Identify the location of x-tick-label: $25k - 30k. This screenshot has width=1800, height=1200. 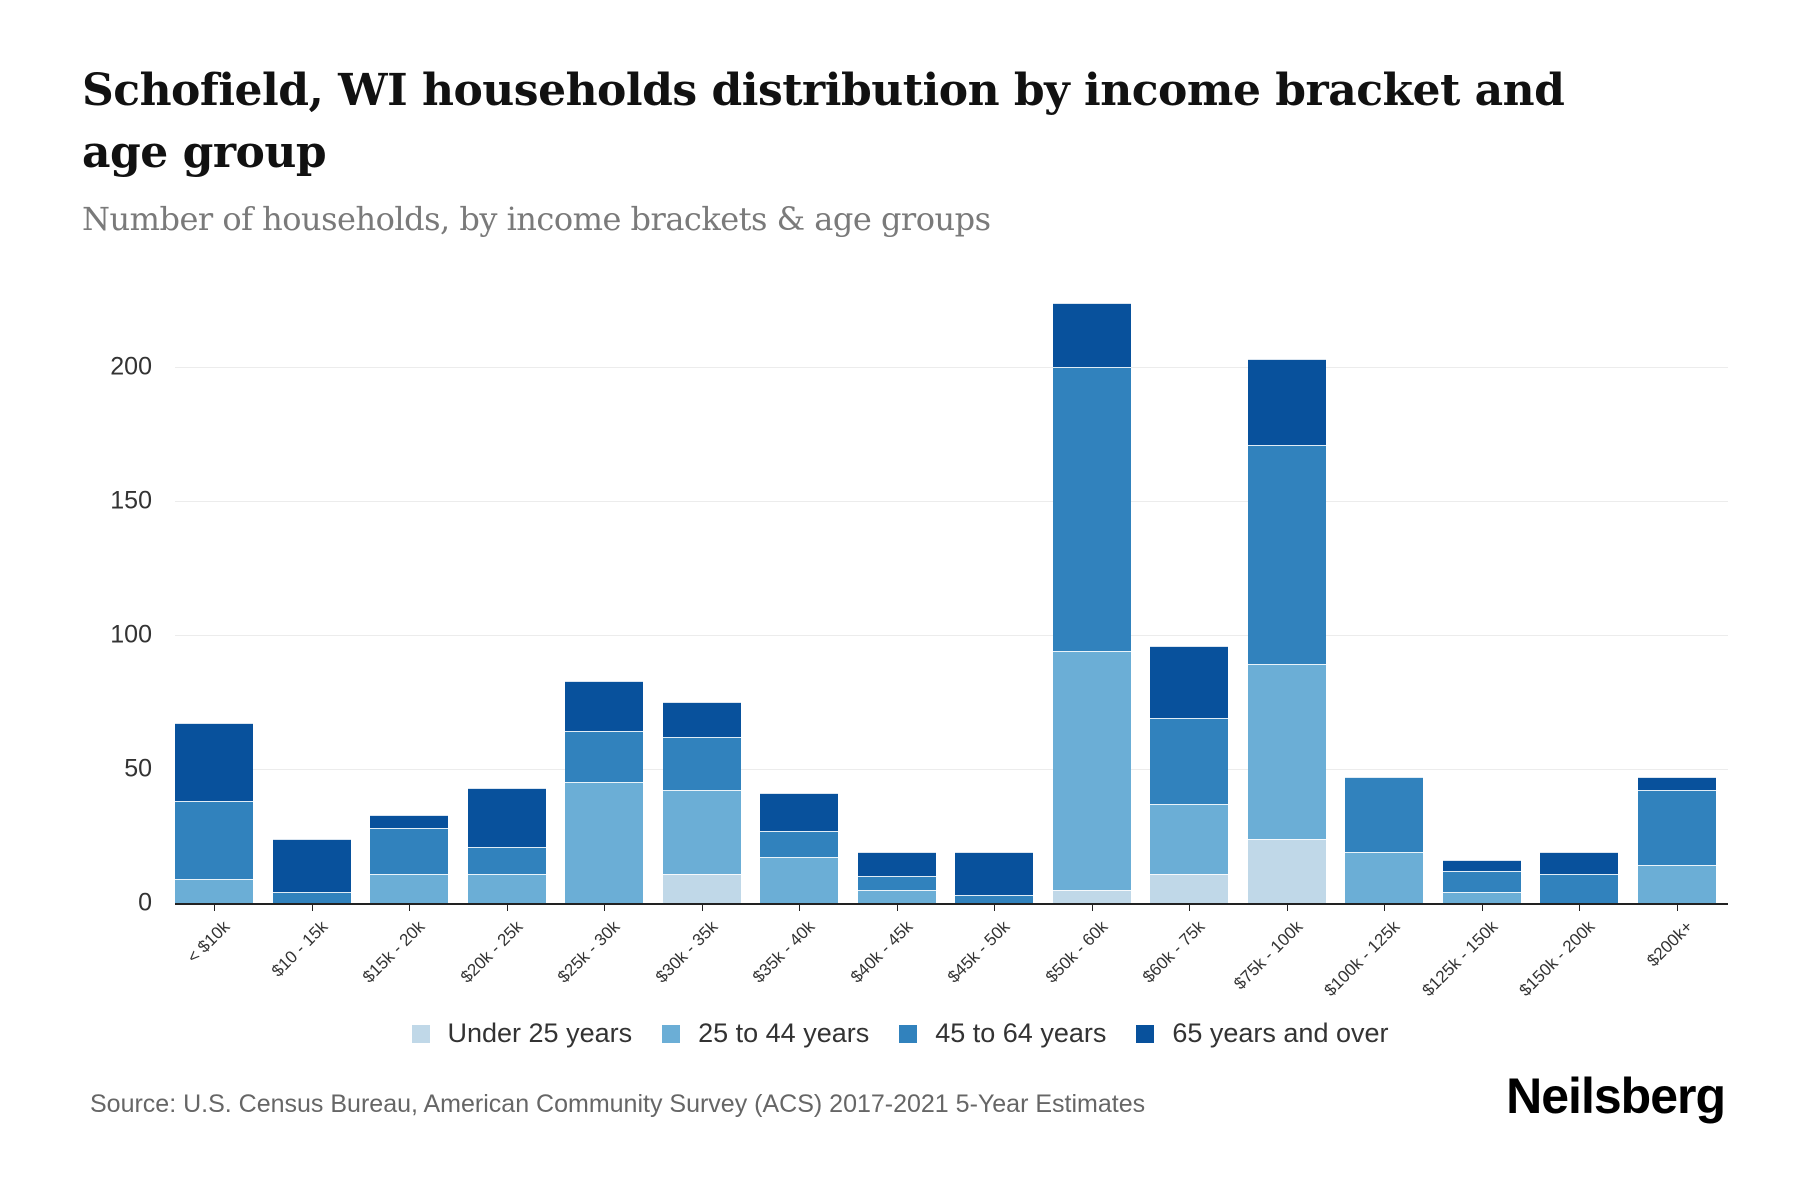
(588, 952).